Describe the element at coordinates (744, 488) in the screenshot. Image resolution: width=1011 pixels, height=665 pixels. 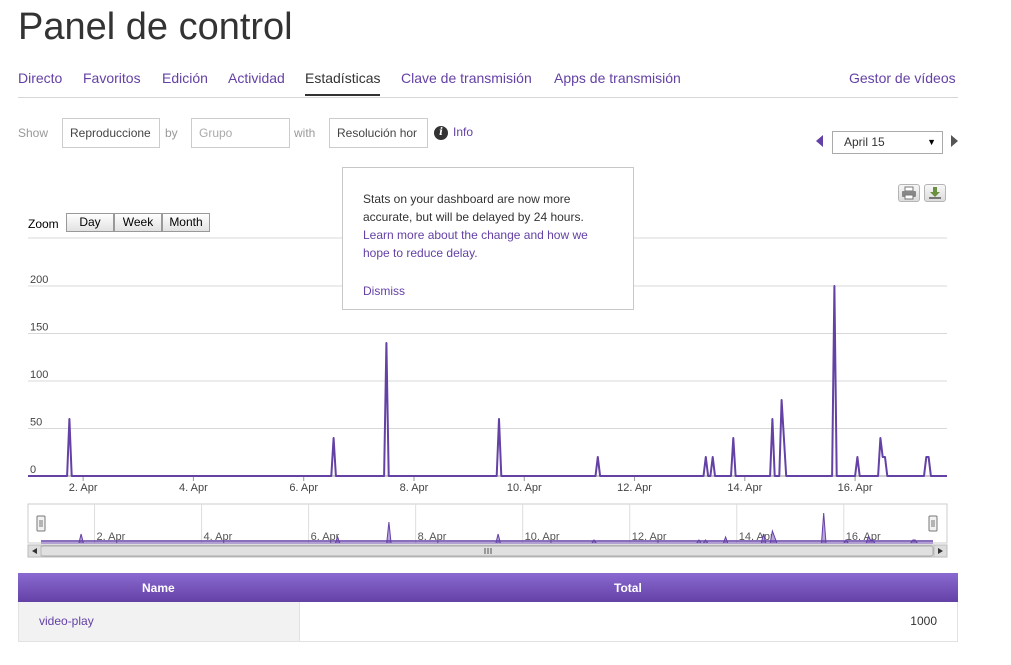
I see `x-tick-label: 14. Apr` at that location.